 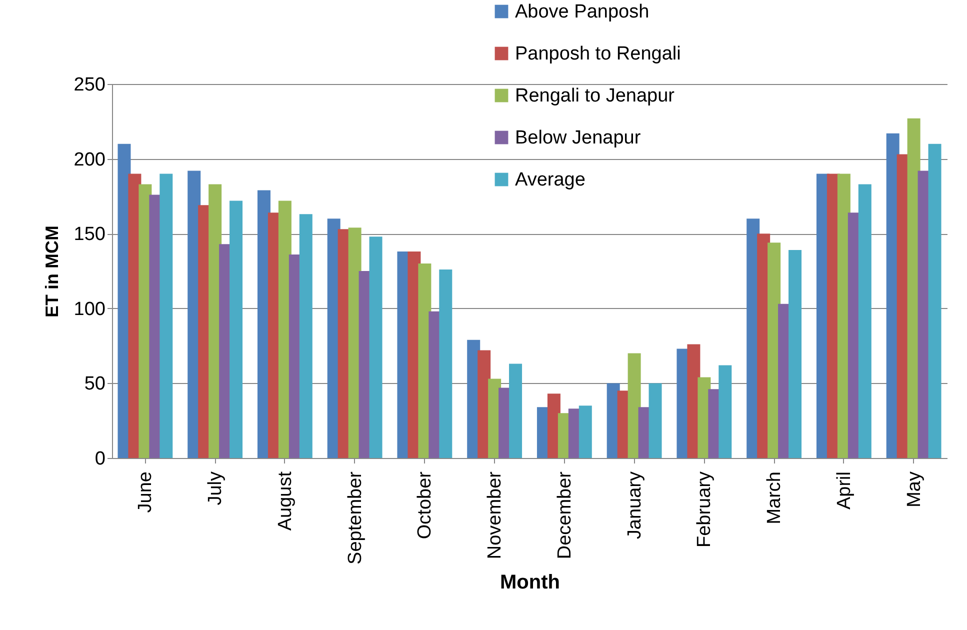 I want to click on legend-label: Below Jenapur, so click(x=578, y=138).